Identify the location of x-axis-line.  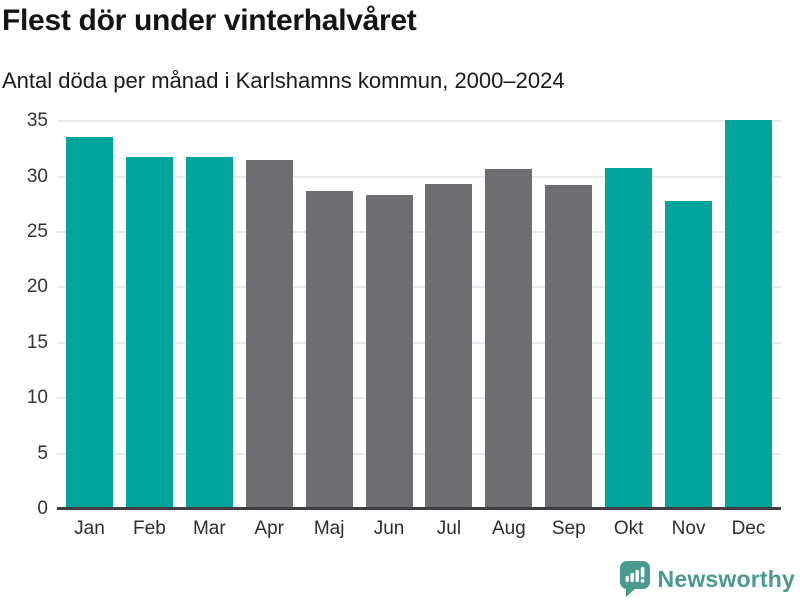
(419, 508).